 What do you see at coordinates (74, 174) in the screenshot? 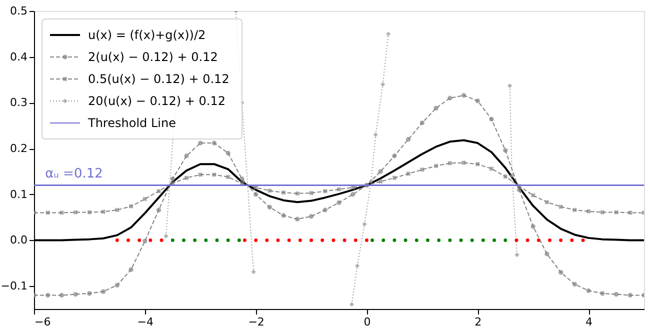
I see `annotation: αᵤ =0.12` at bounding box center [74, 174].